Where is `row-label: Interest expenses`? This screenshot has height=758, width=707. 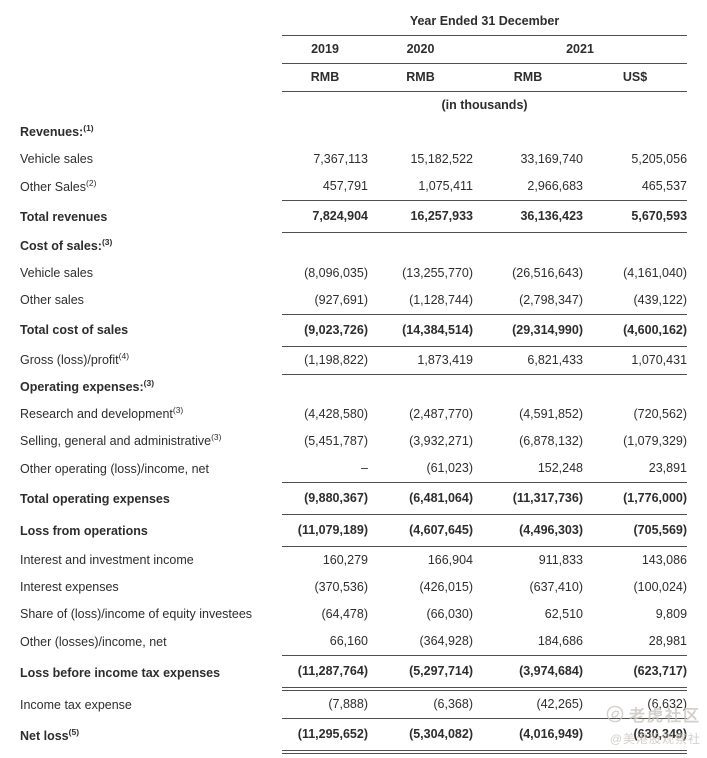
row-label: Interest expenses is located at coordinates (69, 587).